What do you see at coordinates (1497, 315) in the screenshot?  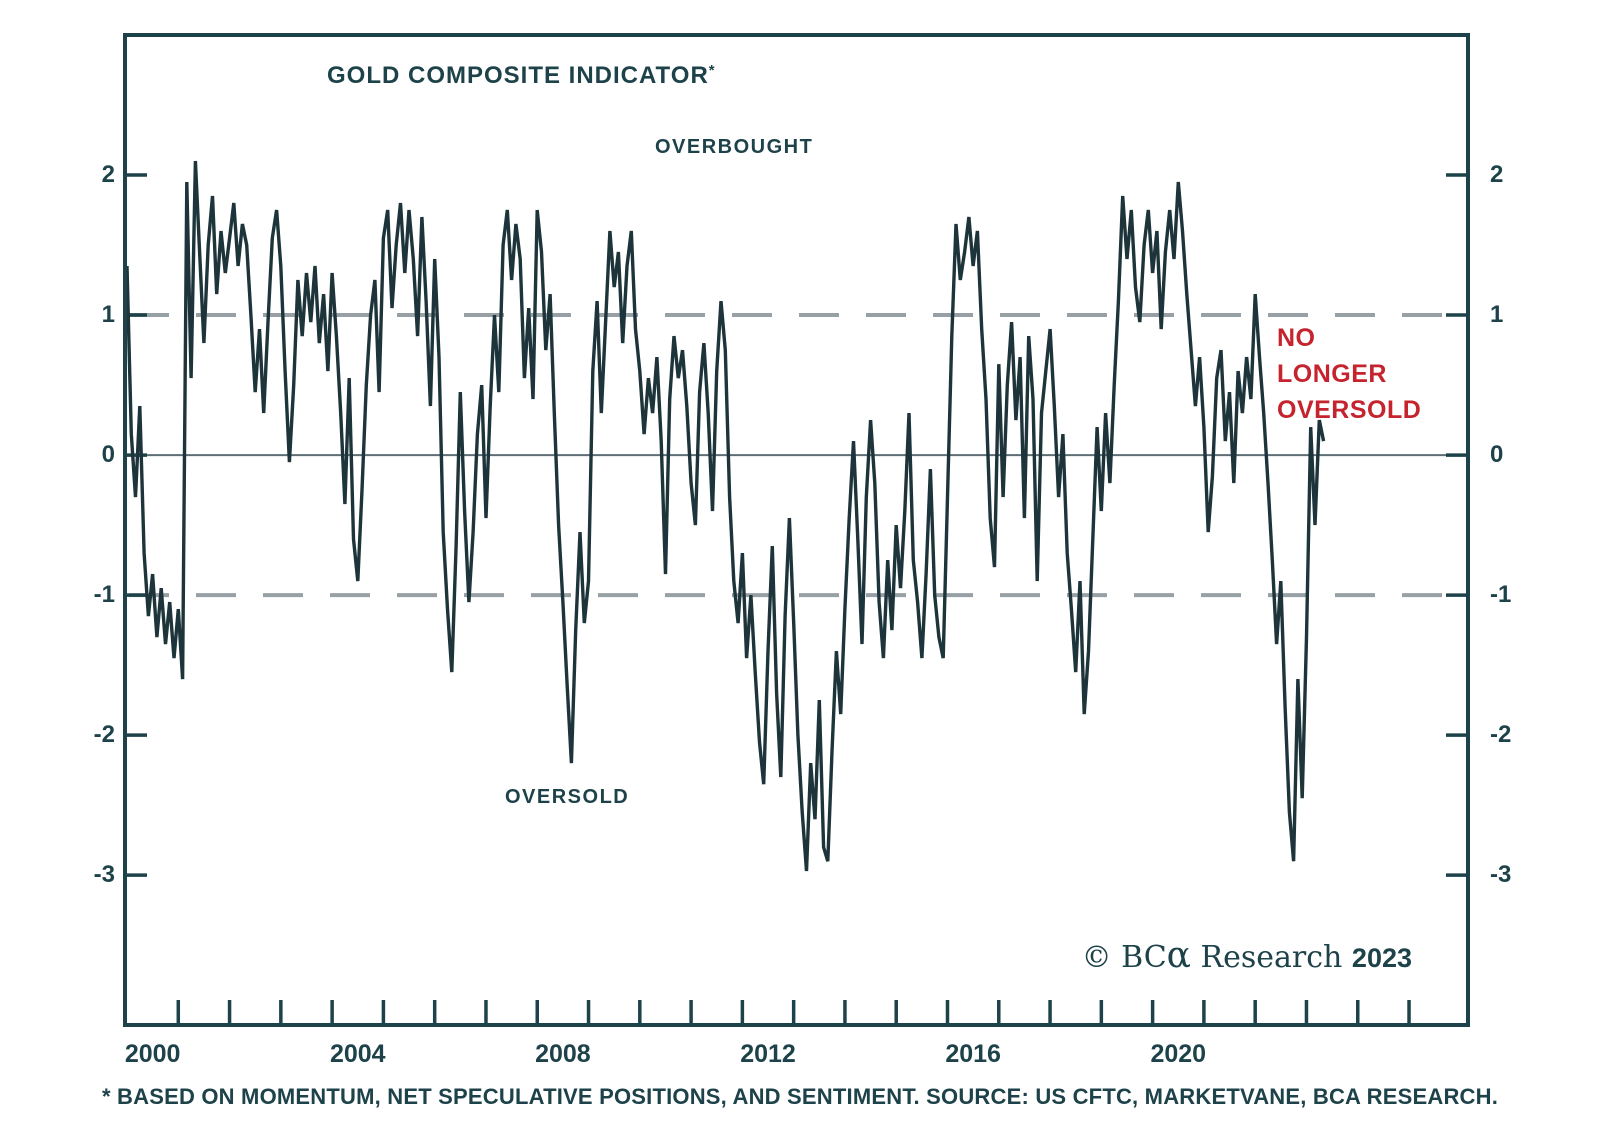 I see `y-axis-label-right-1: 1` at bounding box center [1497, 315].